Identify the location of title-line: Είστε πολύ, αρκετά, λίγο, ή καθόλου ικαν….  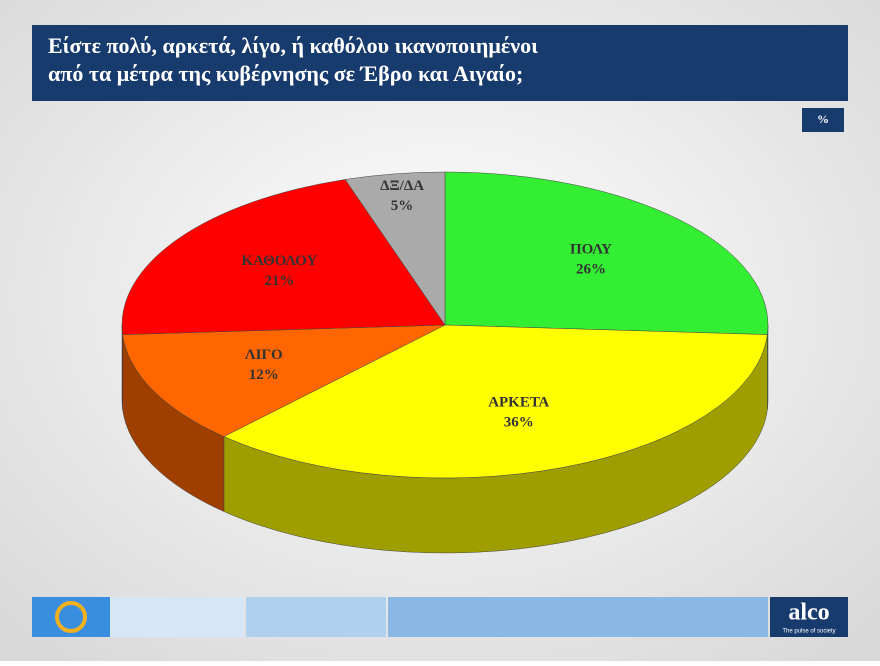
(293, 45).